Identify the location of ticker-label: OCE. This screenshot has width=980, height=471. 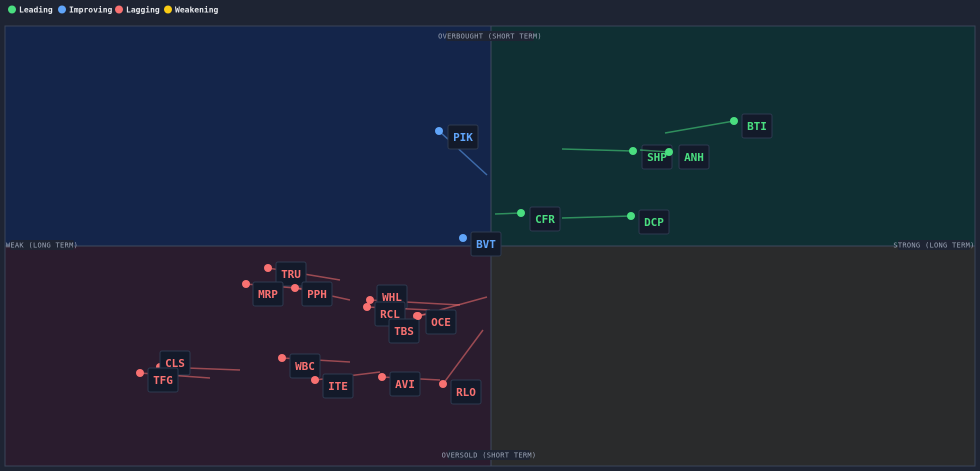
(441, 322).